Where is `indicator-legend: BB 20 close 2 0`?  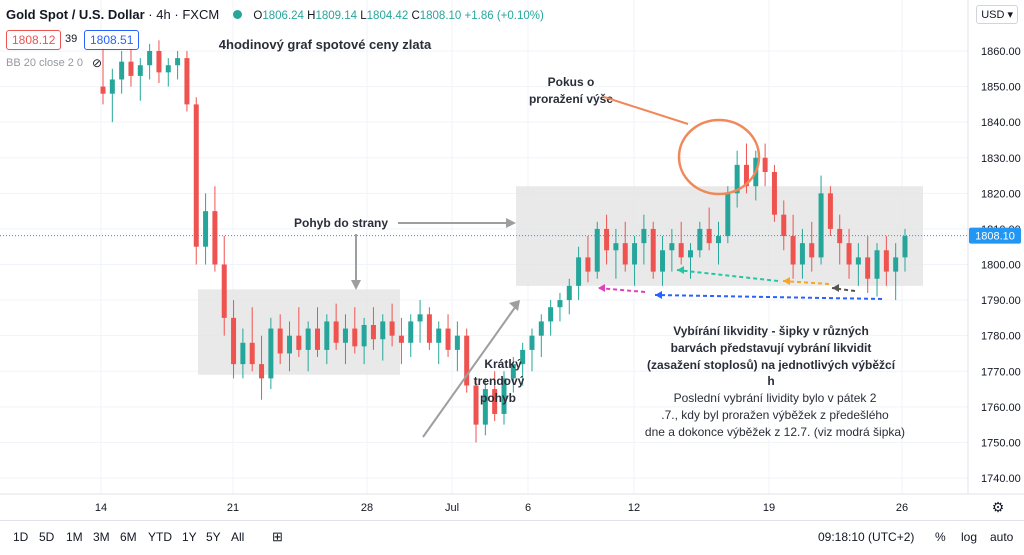 indicator-legend: BB 20 close 2 0 is located at coordinates (45, 63).